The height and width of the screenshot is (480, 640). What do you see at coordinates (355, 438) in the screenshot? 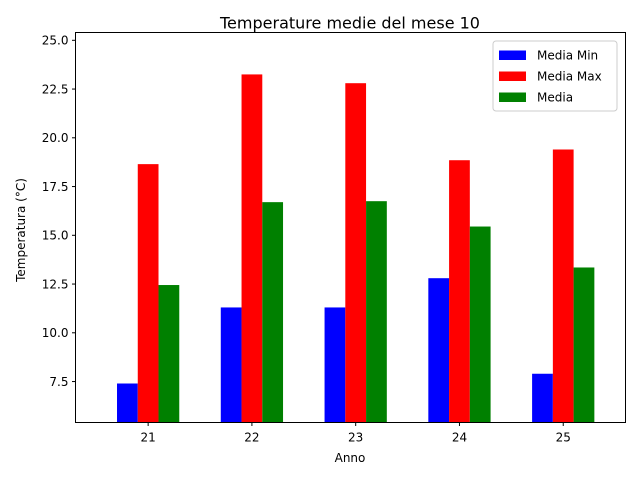
I see `x-tick-label: 23` at bounding box center [355, 438].